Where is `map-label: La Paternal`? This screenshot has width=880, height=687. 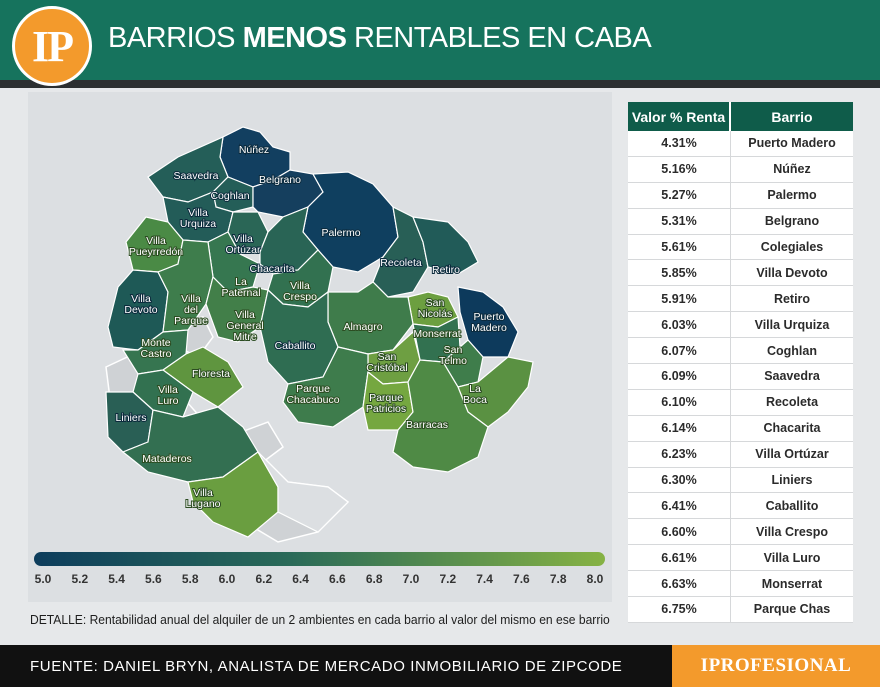
map-label: La Paternal is located at coordinates (240, 287).